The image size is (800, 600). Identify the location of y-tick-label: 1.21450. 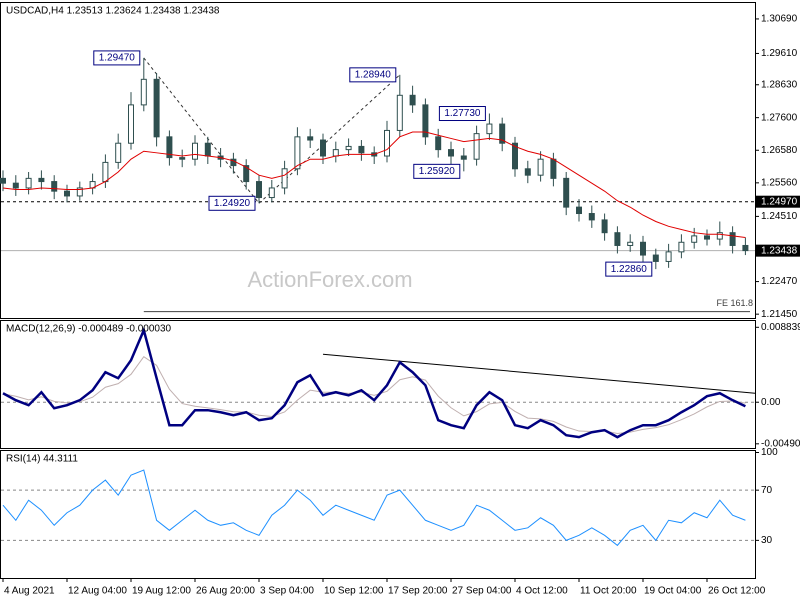
(779, 314).